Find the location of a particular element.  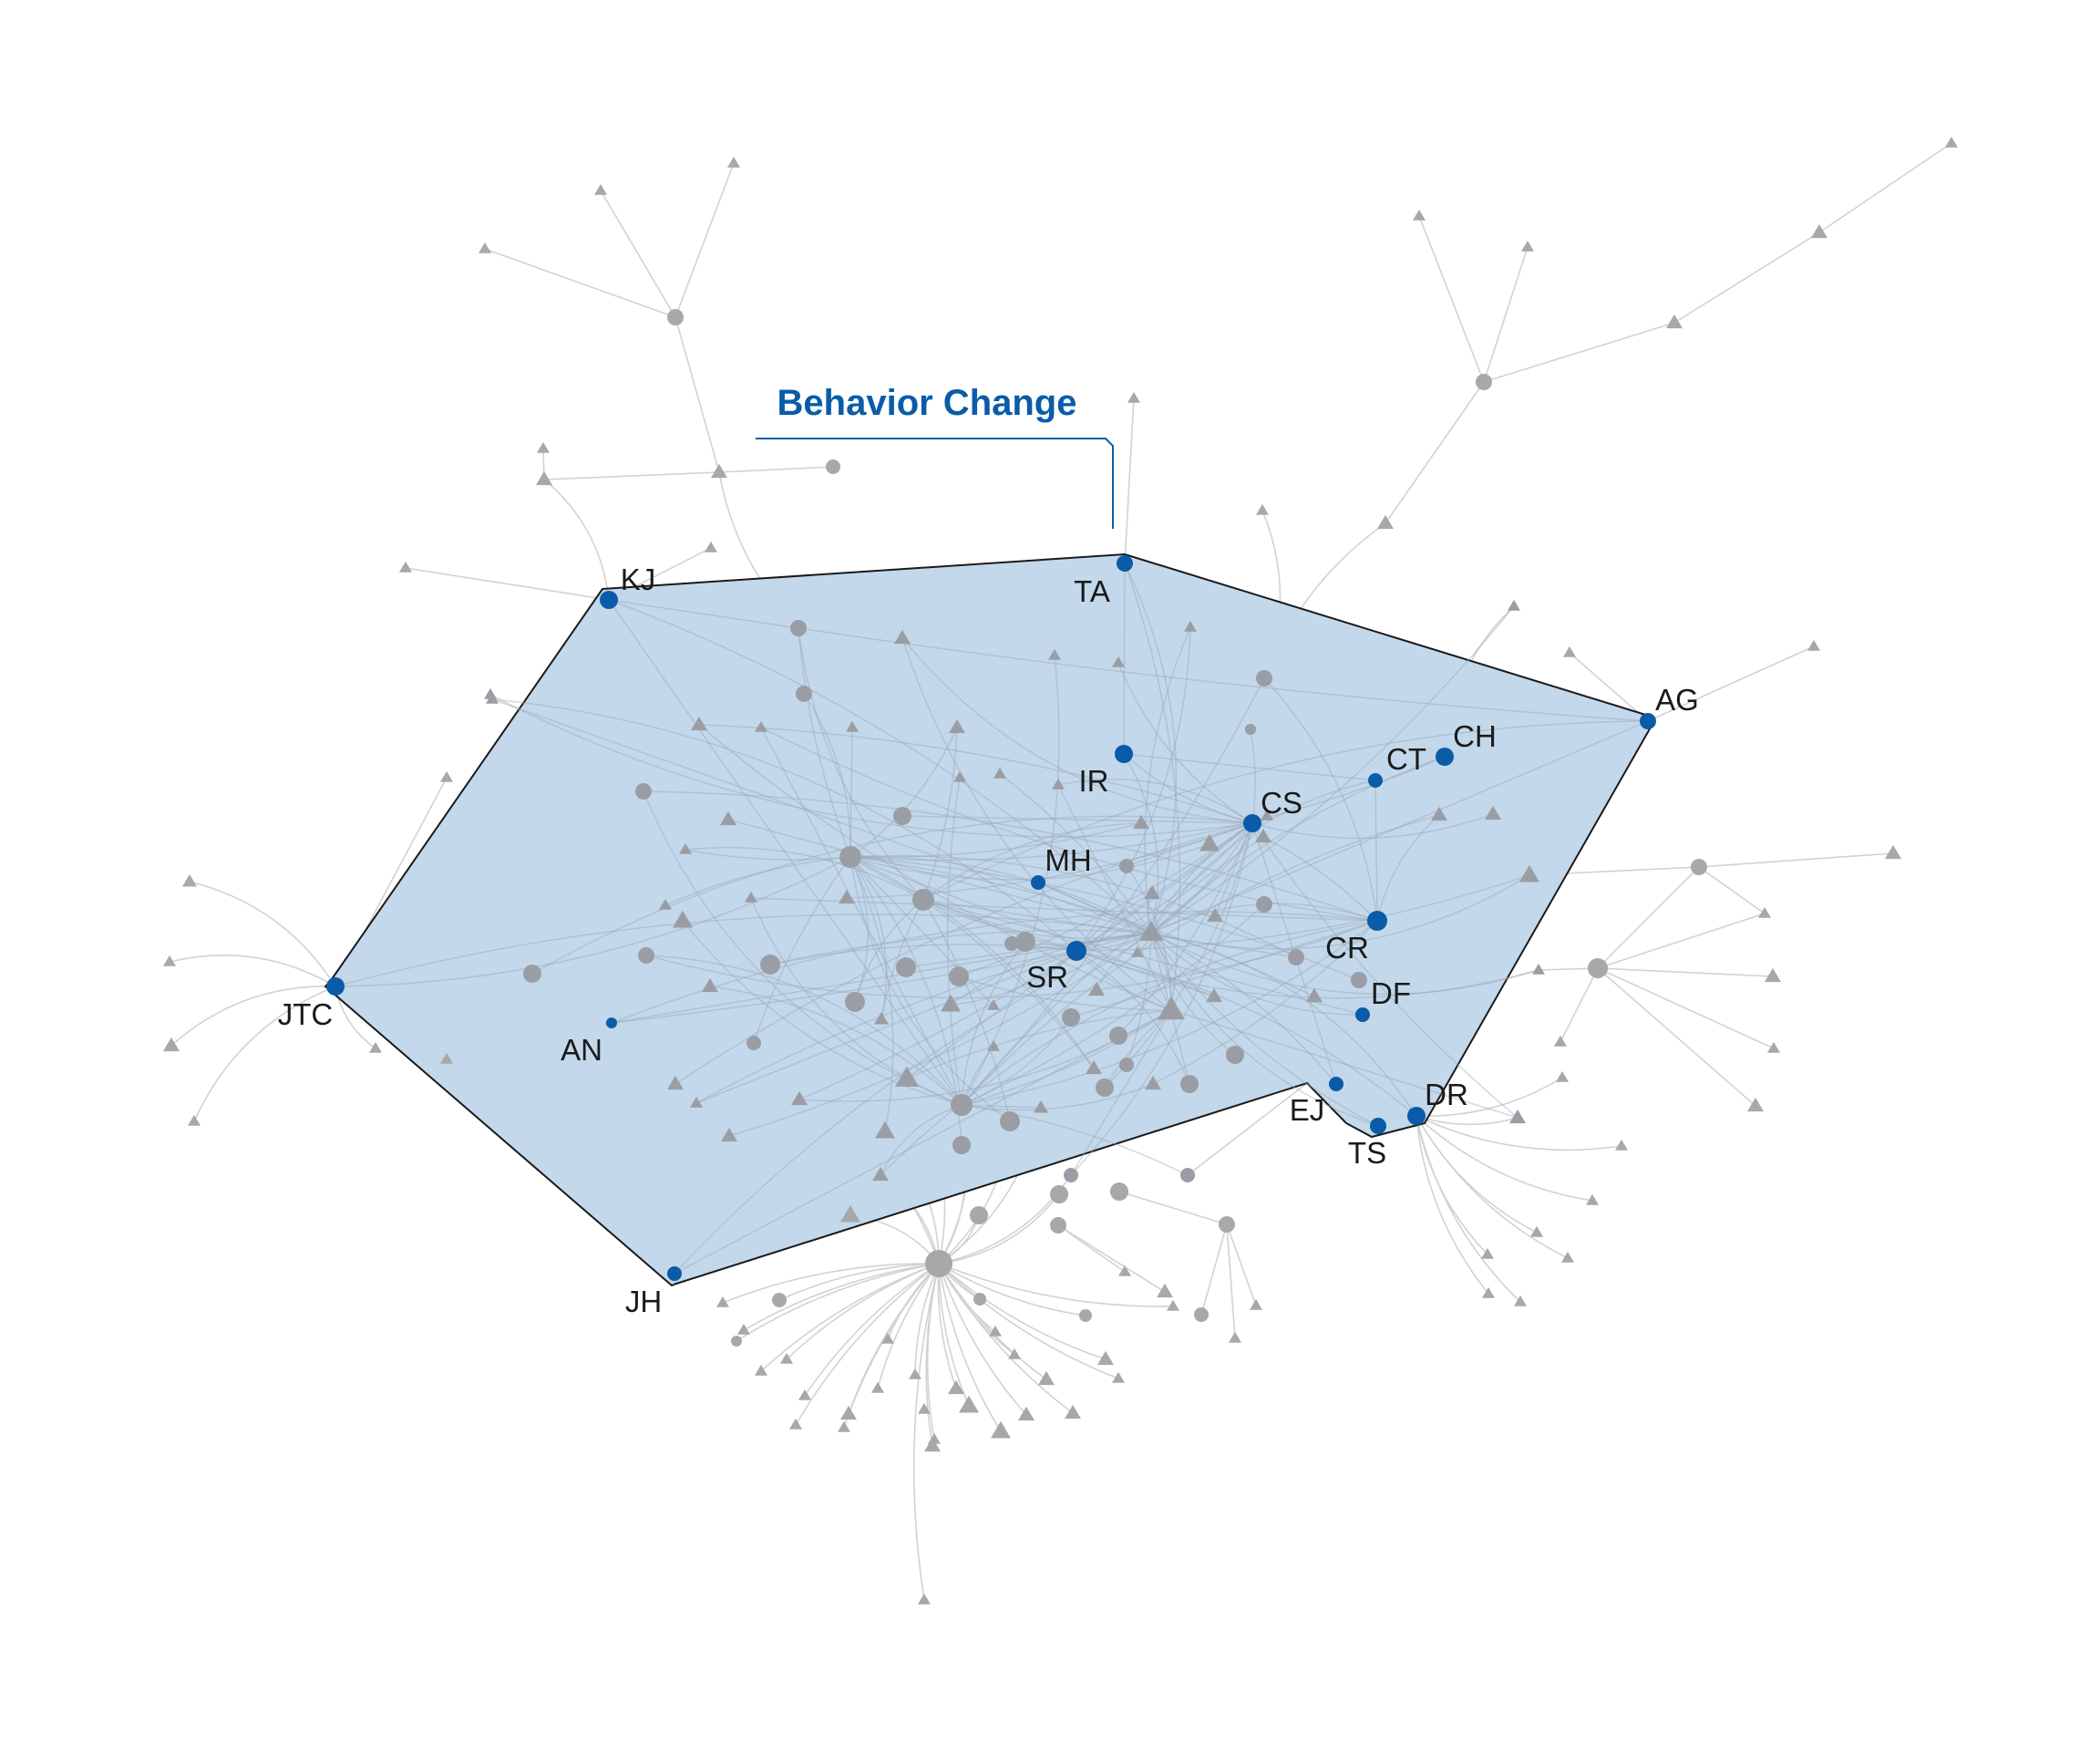

node-ch is located at coordinates (1445, 757).